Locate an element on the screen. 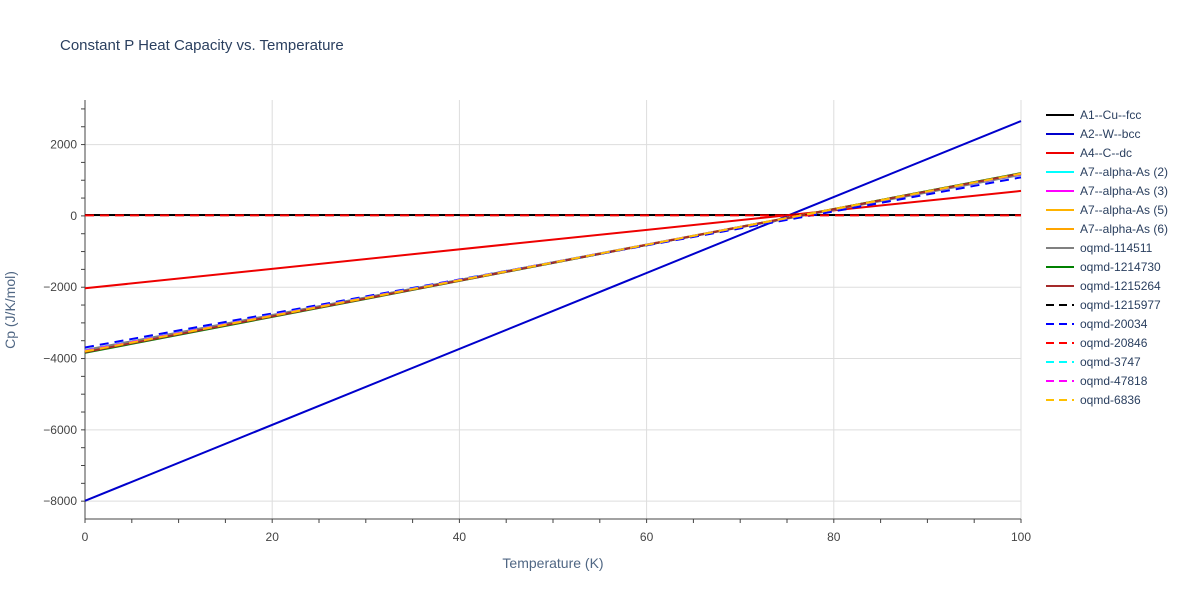 Image resolution: width=1200 pixels, height=605 pixels. legend-label: A7--alpha-As (5) is located at coordinates (1124, 210).